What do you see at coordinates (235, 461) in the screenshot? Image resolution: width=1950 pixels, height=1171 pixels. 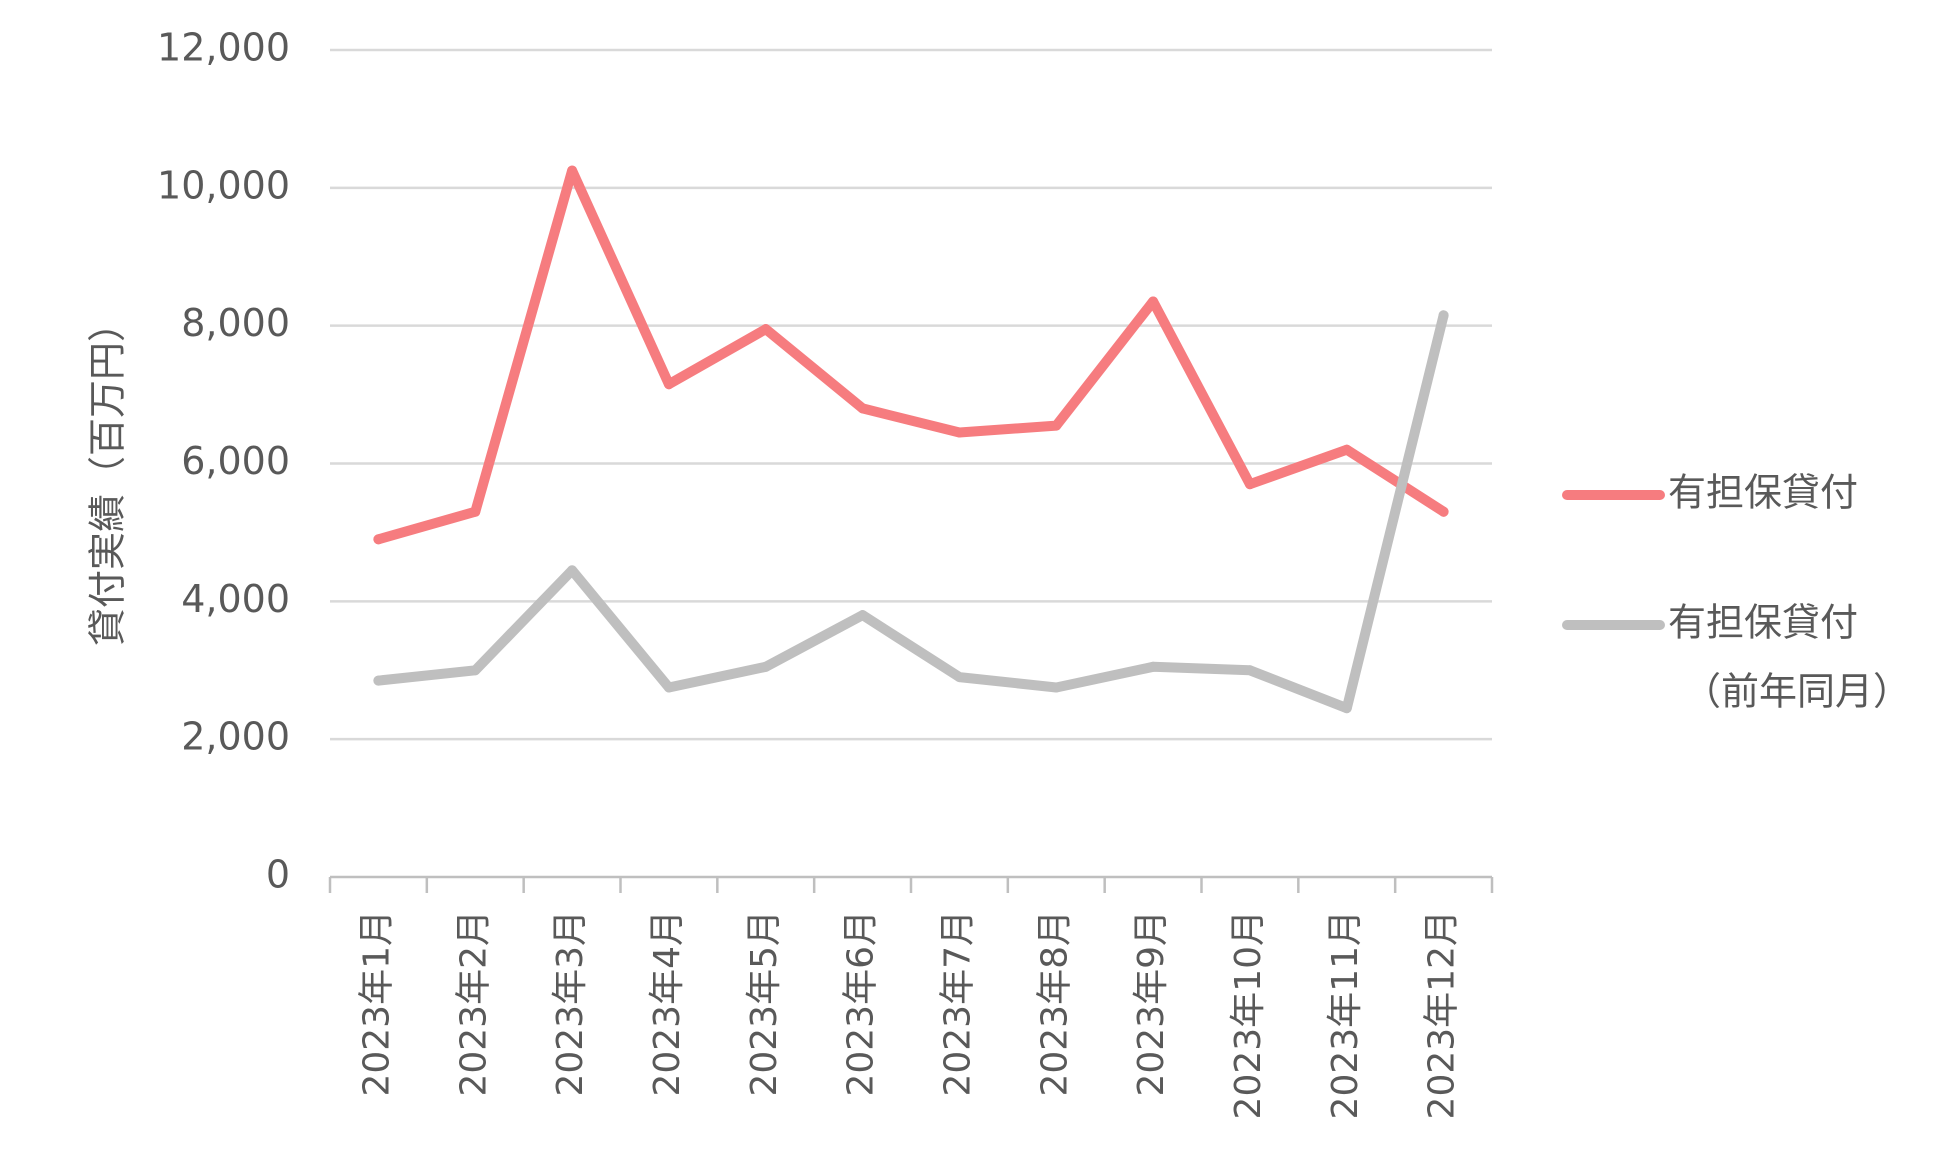 I see `y-tick-label: 6,000` at bounding box center [235, 461].